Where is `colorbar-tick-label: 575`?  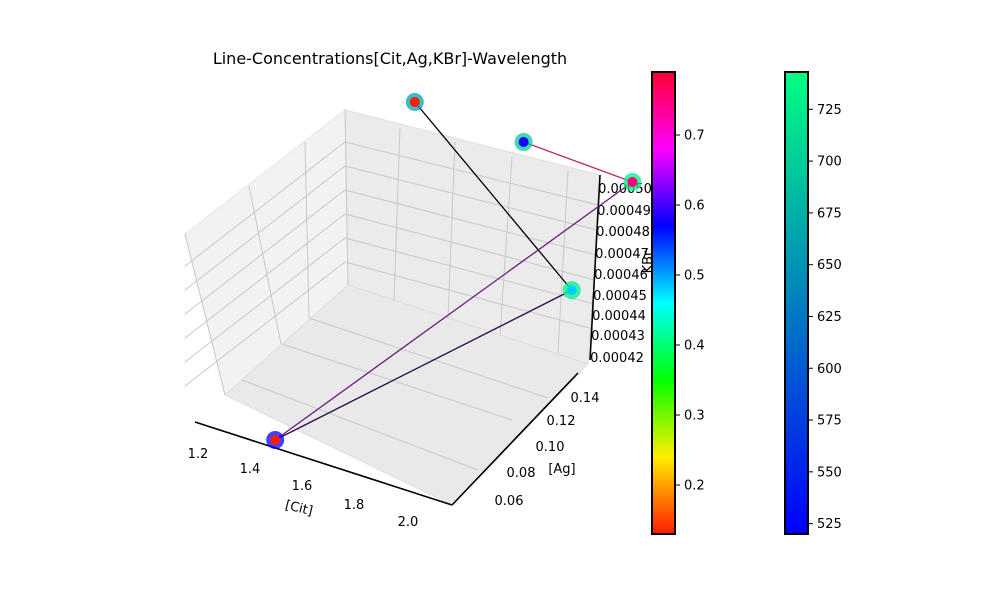
colorbar-tick-label: 575 is located at coordinates (829, 421).